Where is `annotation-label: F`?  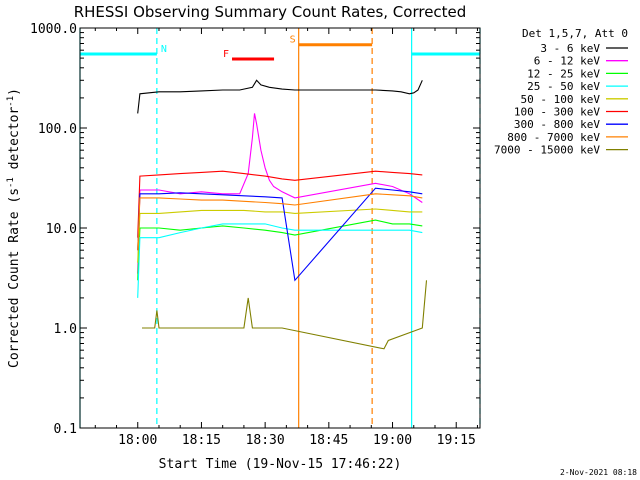
annotation-label: F is located at coordinates (226, 54).